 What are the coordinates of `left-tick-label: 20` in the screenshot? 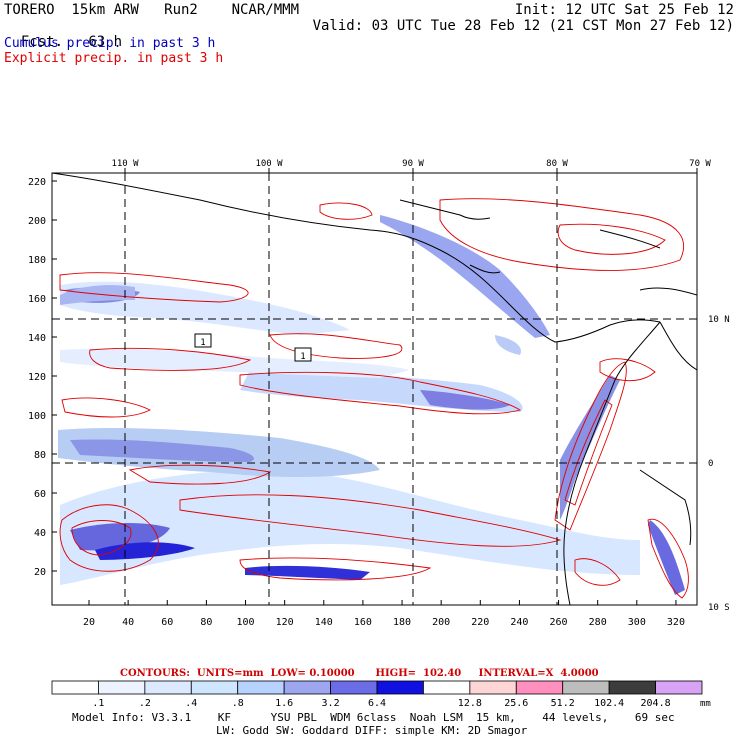 It's located at (40, 572).